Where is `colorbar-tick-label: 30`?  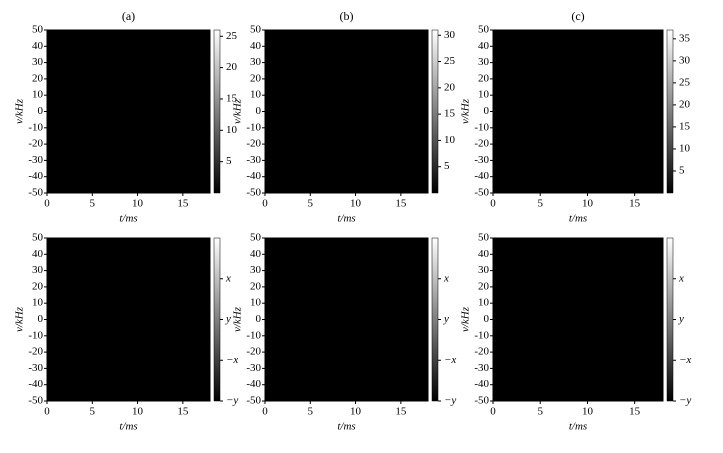 colorbar-tick-label: 30 is located at coordinates (450, 35).